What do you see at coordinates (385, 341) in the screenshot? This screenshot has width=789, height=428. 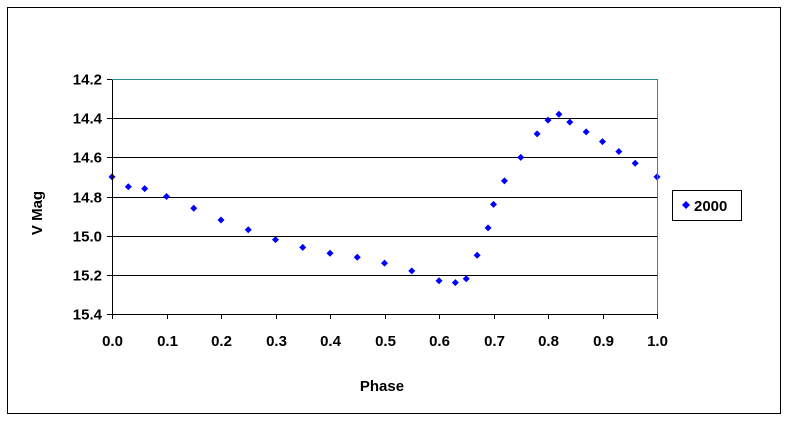 I see `x-tick-label: 0.5` at bounding box center [385, 341].